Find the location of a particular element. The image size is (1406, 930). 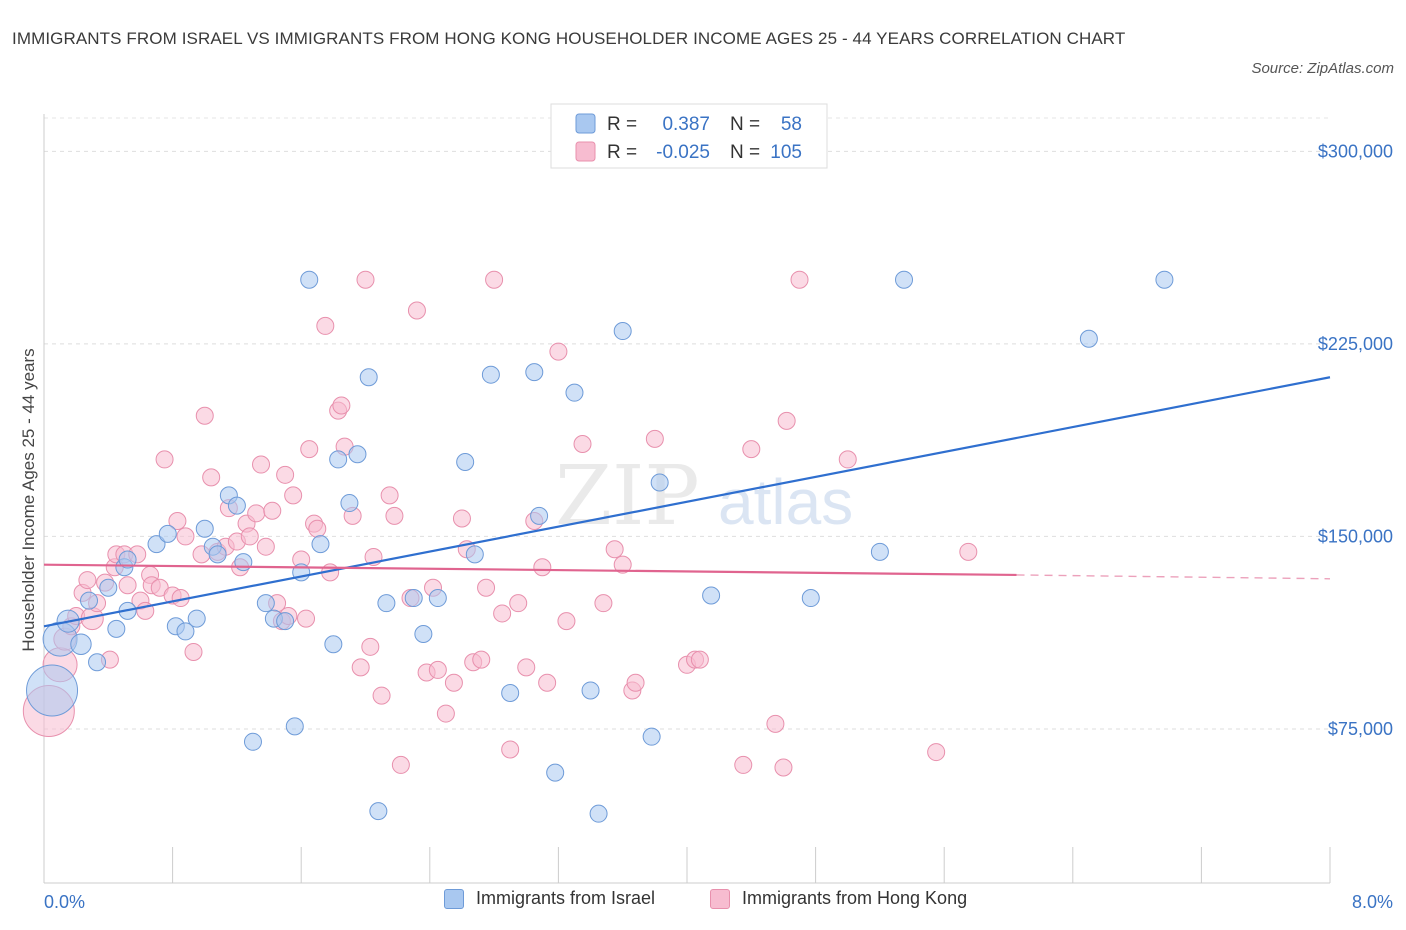

legend-swatch-hongkong is located at coordinates (585, 151).